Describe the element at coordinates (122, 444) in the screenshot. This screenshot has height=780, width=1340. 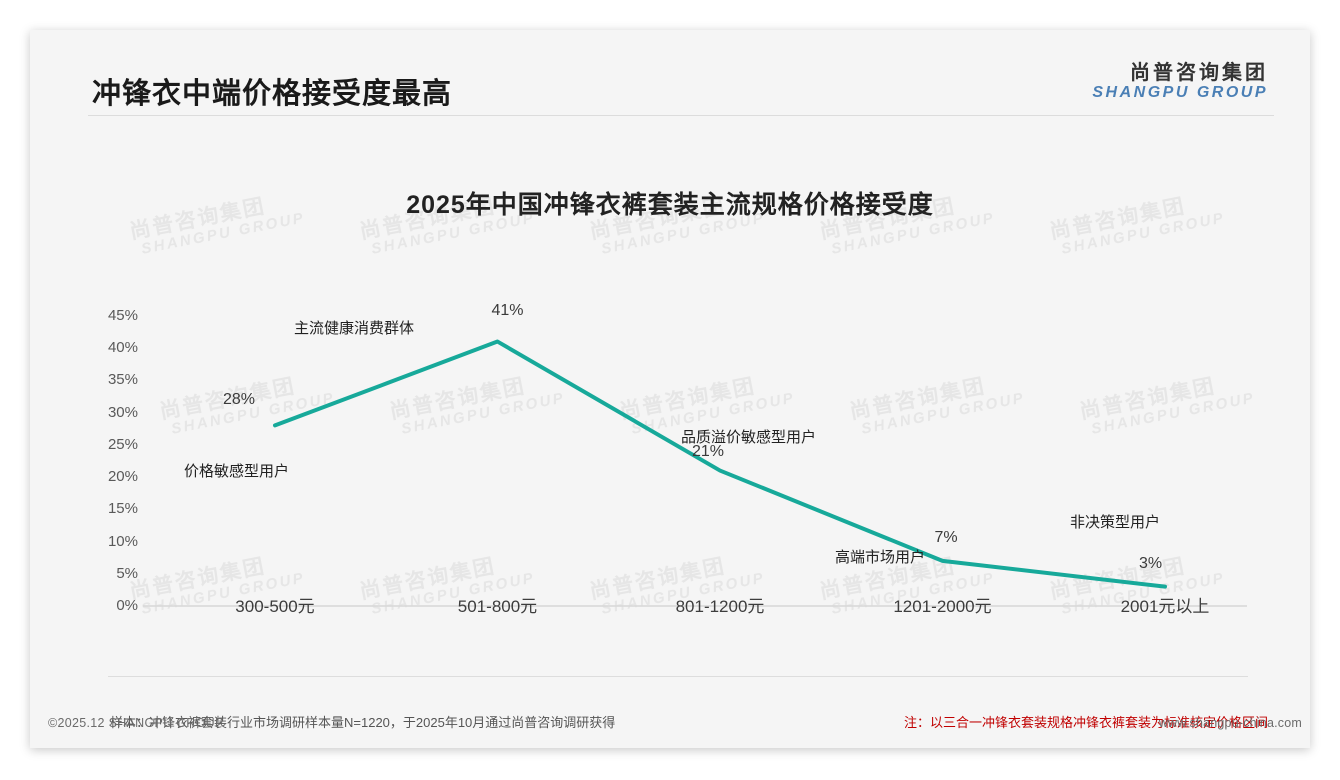
I see `y-axis-tick-label: 25%` at that location.